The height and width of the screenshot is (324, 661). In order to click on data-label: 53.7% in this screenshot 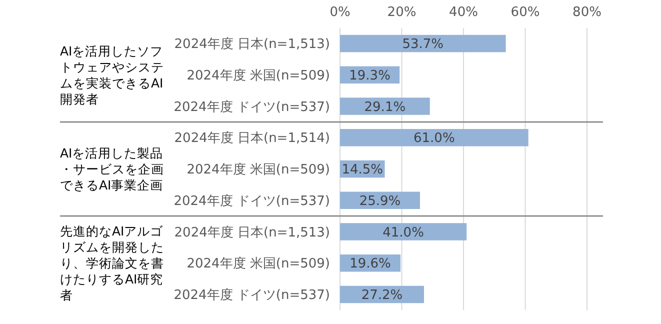, I will do `click(423, 44)`.